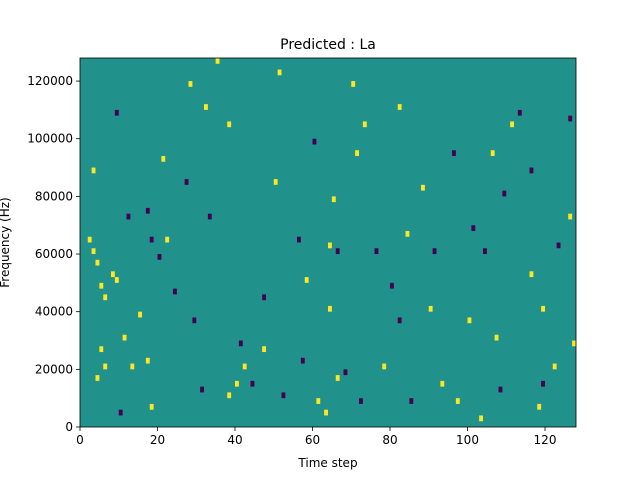  Describe the element at coordinates (50, 81) in the screenshot. I see `y-tick-label: 120000` at that location.